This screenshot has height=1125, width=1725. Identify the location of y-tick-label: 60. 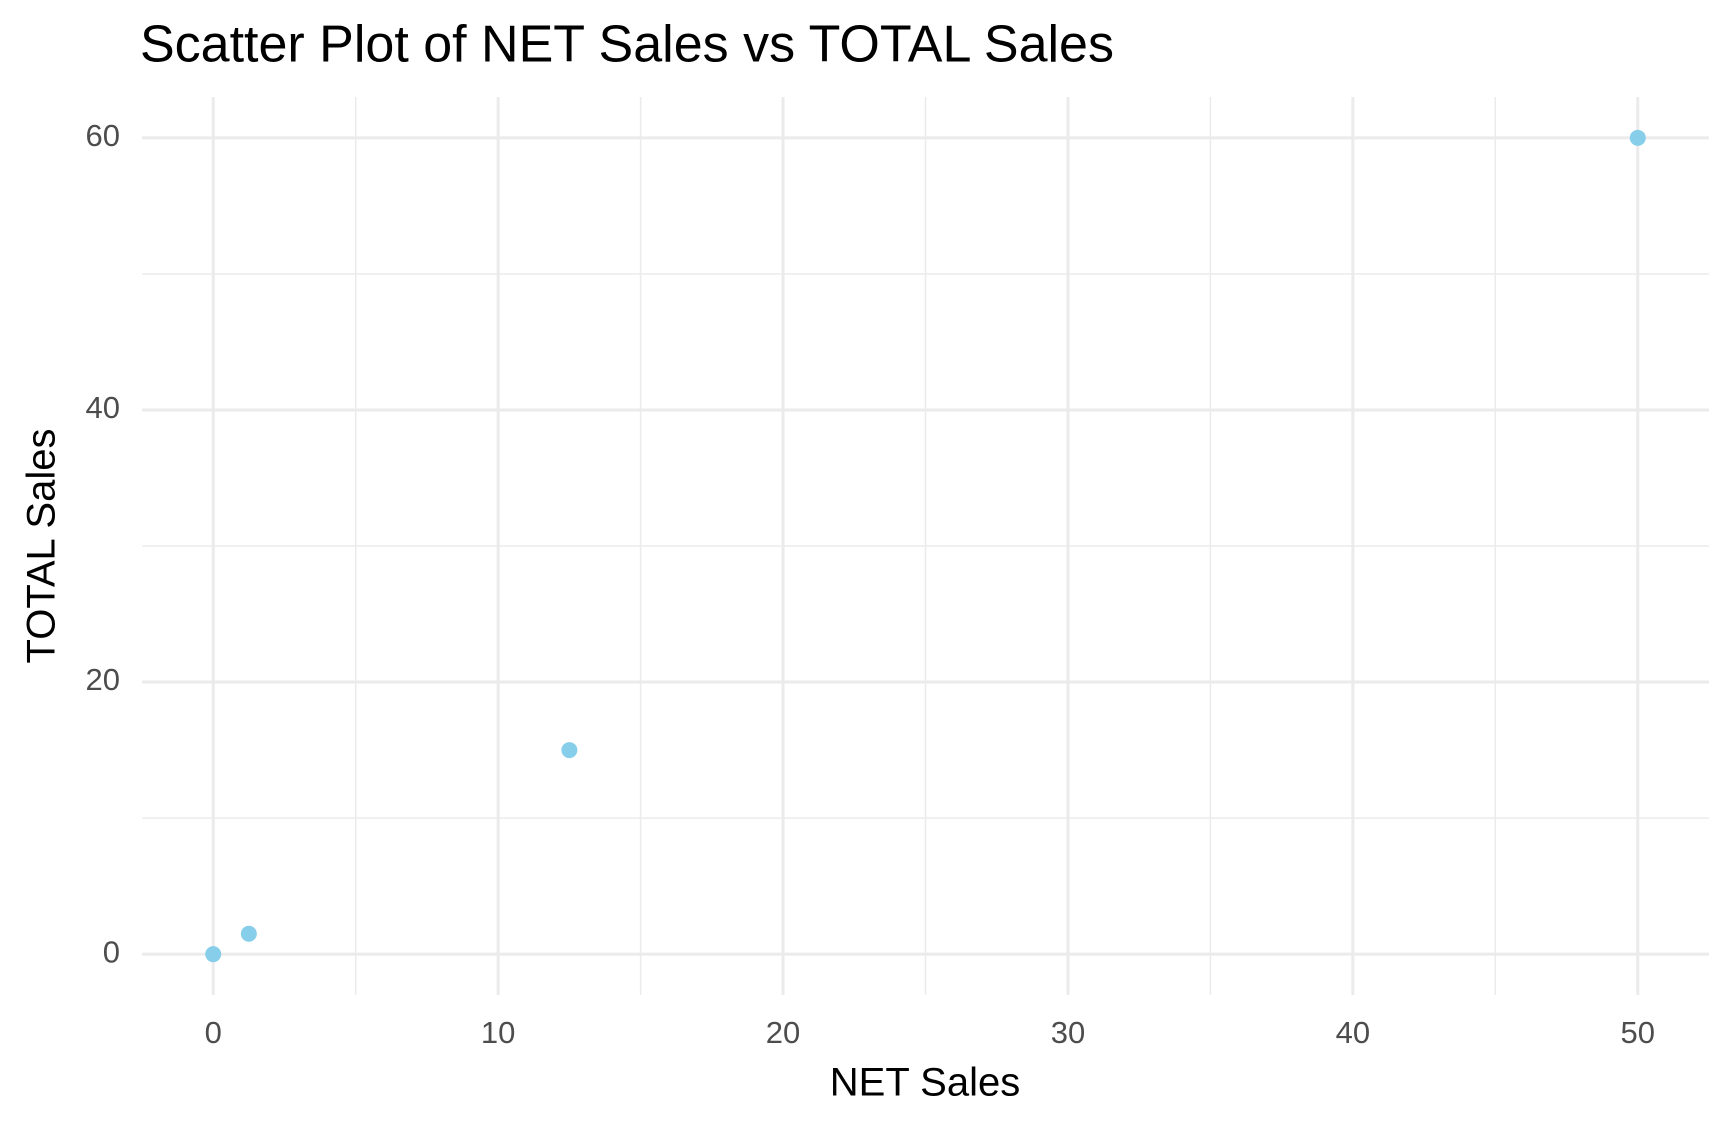
(103, 135).